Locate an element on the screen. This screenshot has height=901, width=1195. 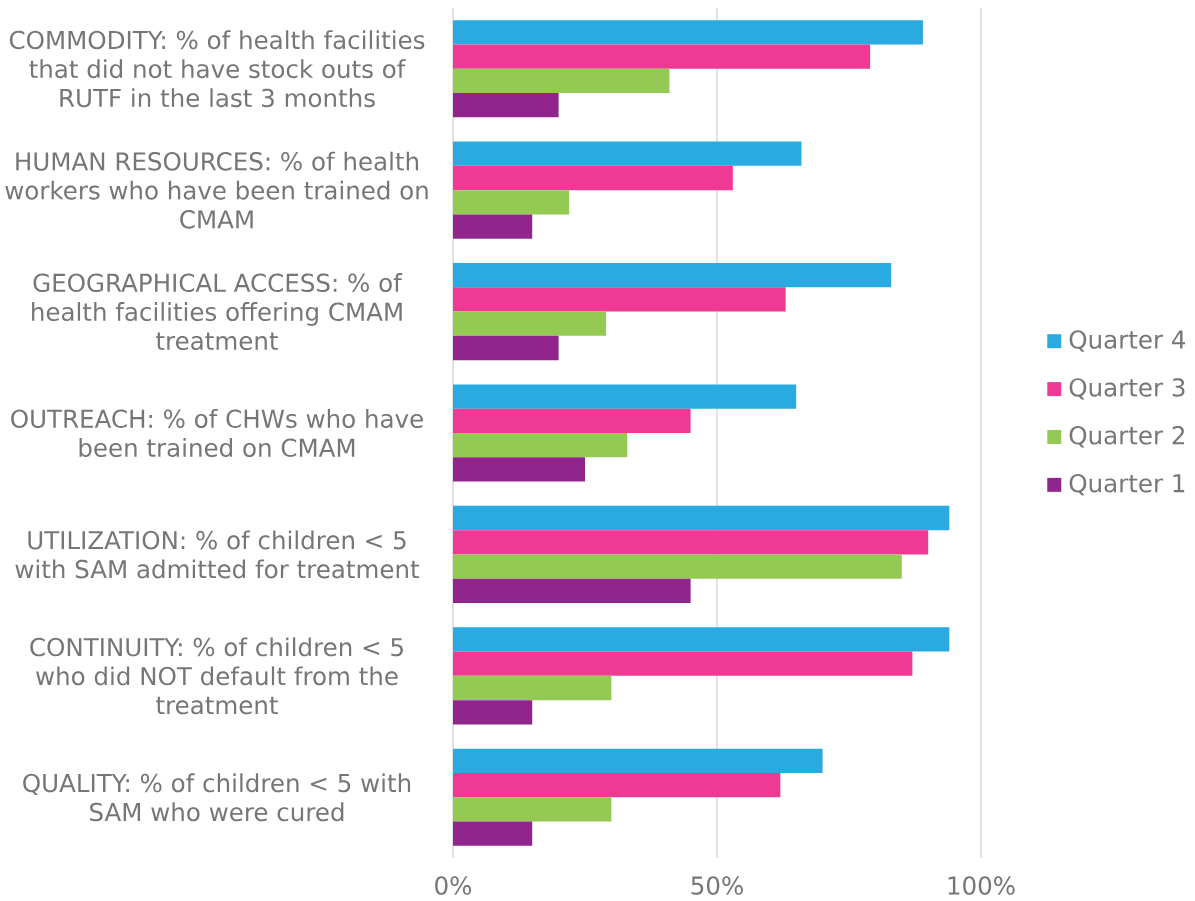
y-tick-label: QUALITY: % of children < 5 with SAM who were cured is located at coordinates (217, 797).